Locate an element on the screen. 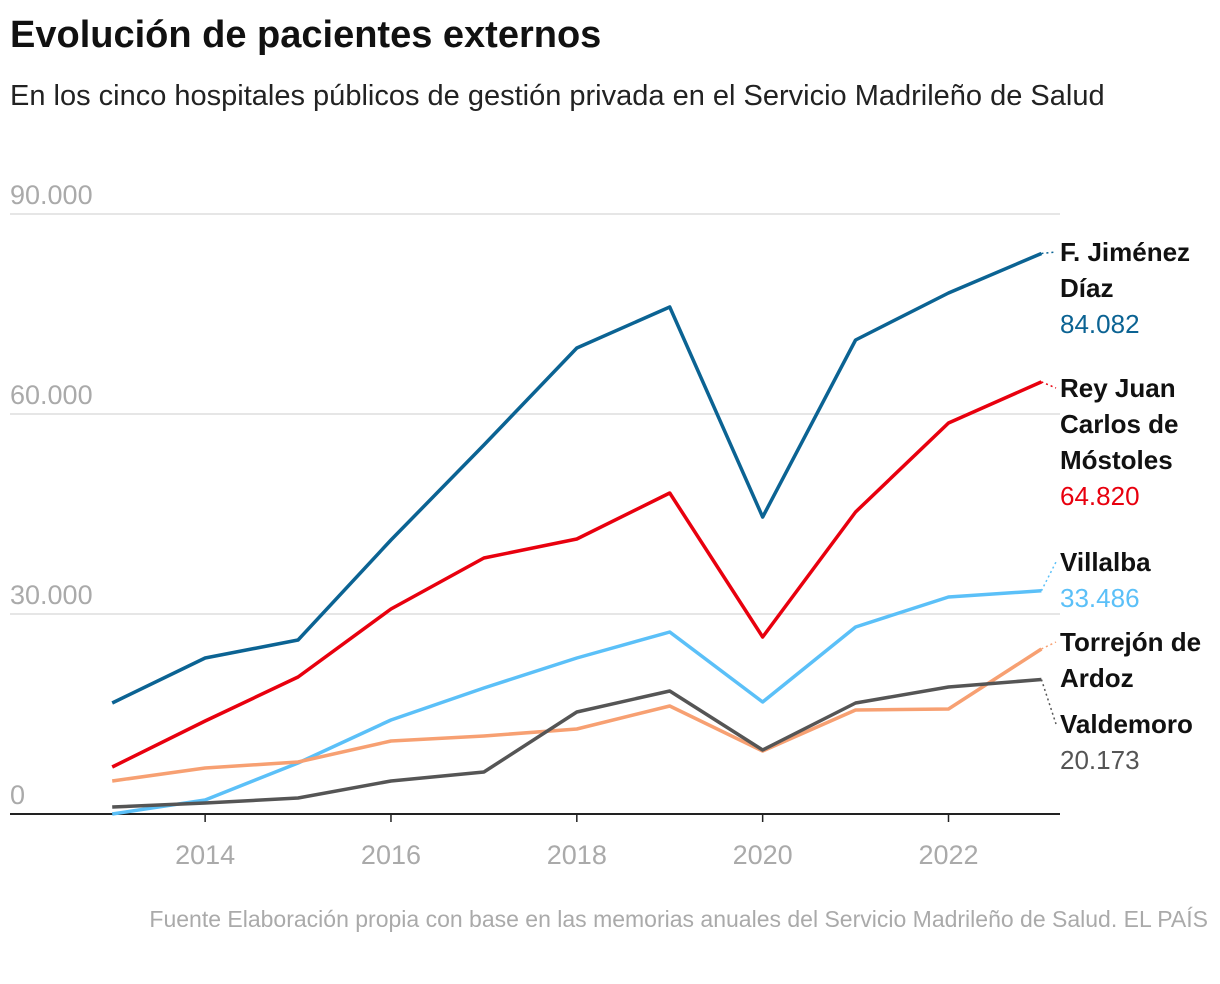 The image size is (1220, 984). x-tick-label: 2016 is located at coordinates (391, 855).